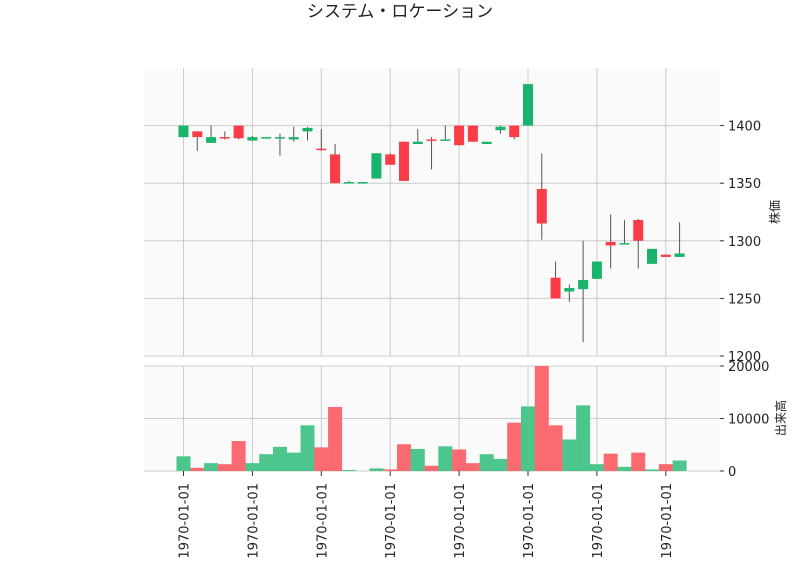 This screenshot has width=800, height=579. I want to click on x-tick-label-2: 1970-01-01, so click(322, 521).